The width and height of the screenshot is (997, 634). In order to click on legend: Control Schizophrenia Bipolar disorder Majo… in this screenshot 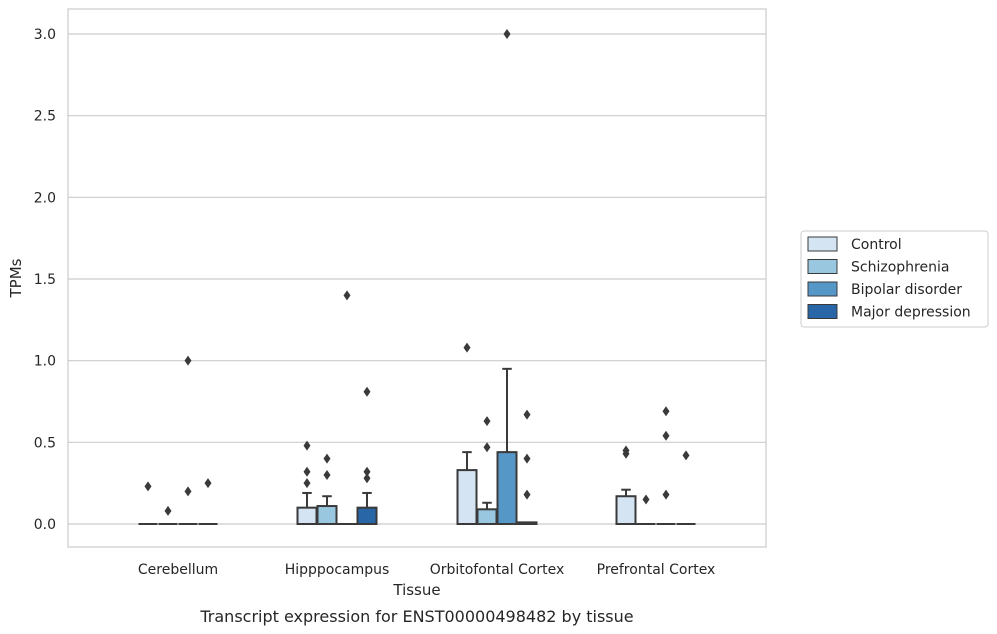, I will do `click(894, 279)`.